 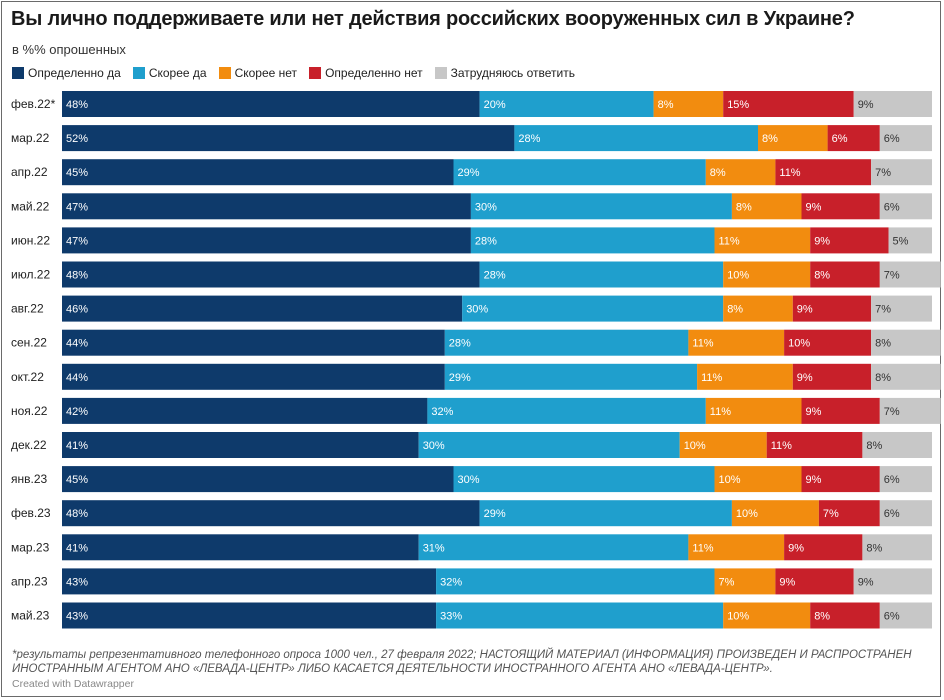 I want to click on chart-subtitle: в %% опрошенных, so click(x=69, y=49).